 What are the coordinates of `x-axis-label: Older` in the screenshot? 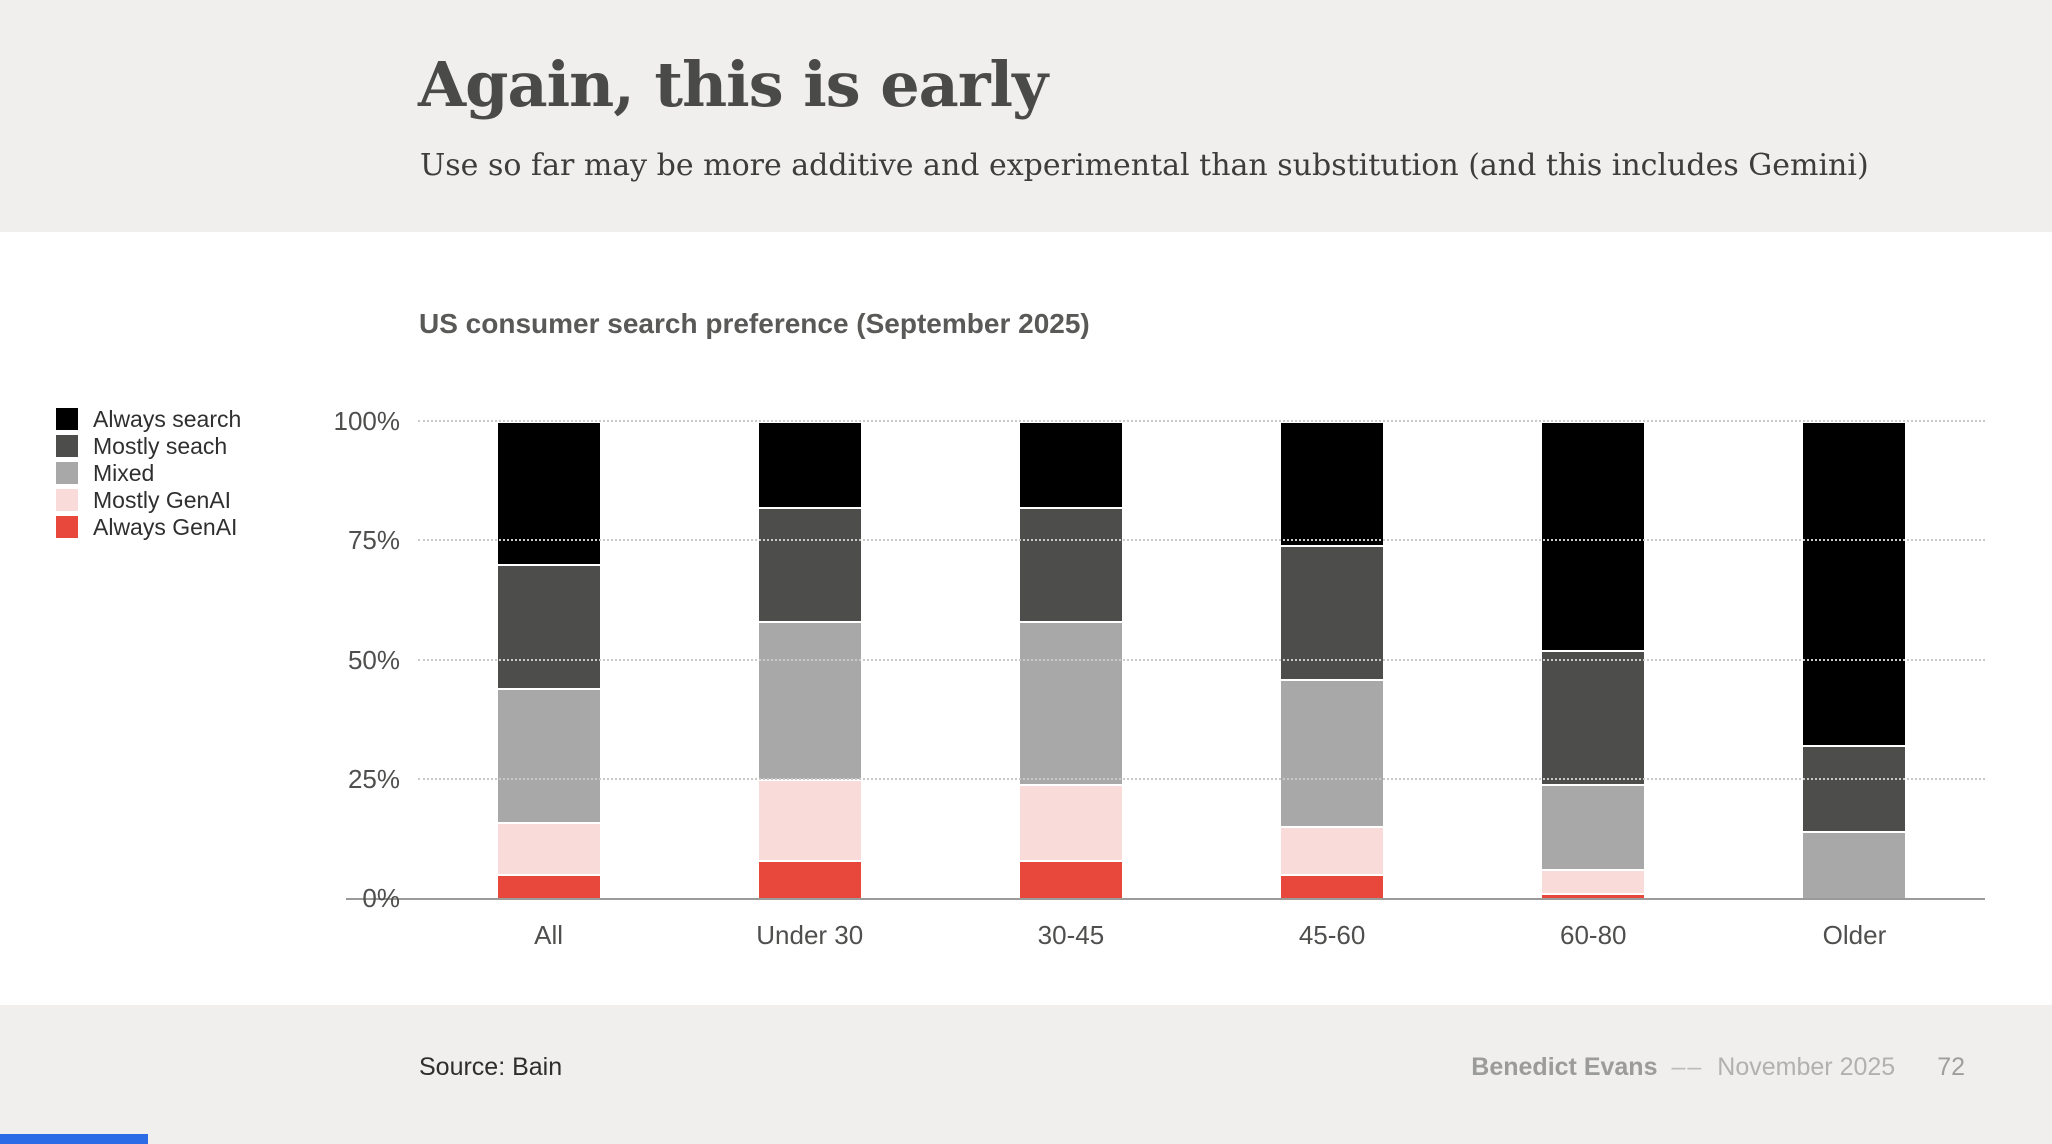 It's located at (1854, 935).